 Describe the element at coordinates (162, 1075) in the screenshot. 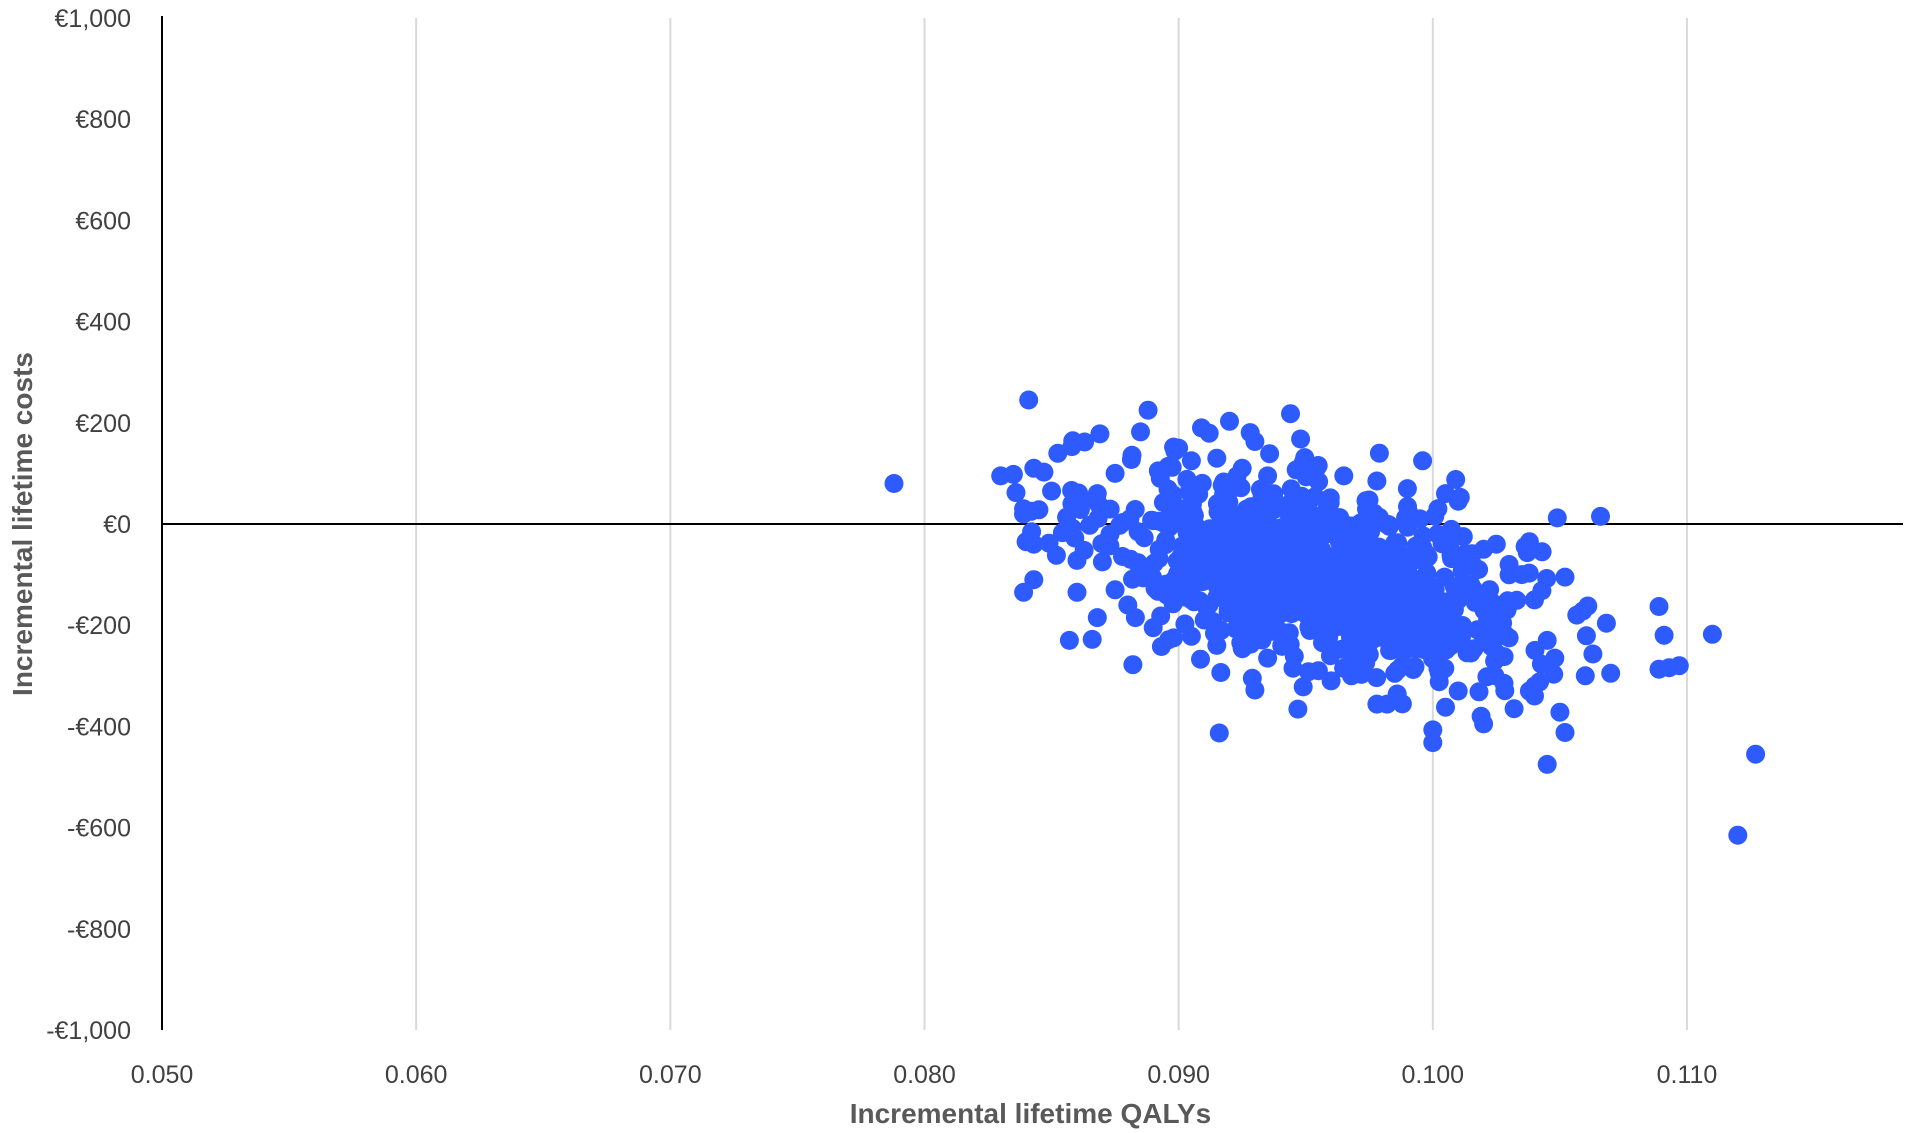

I see `x-tick-label: 0.050` at that location.